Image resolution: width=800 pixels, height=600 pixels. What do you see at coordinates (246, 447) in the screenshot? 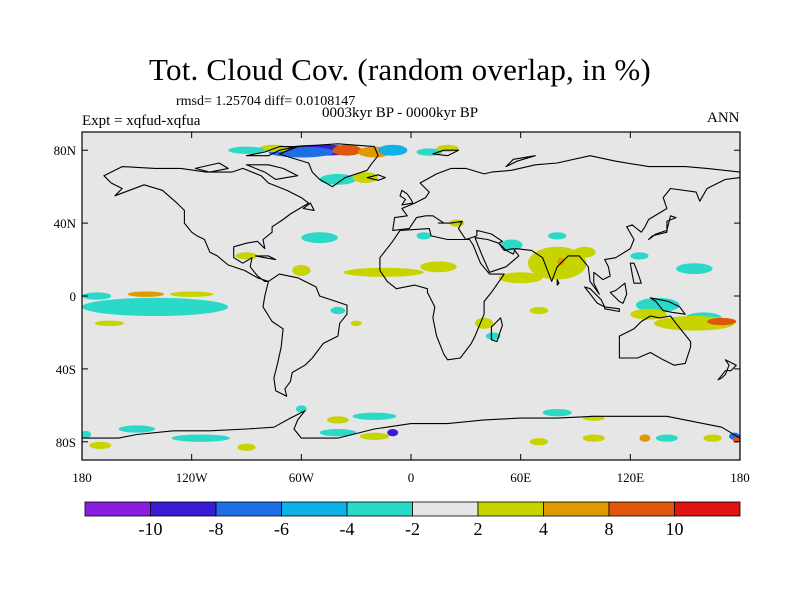
I see `anomaly-antarctic-west-pos` at bounding box center [246, 447].